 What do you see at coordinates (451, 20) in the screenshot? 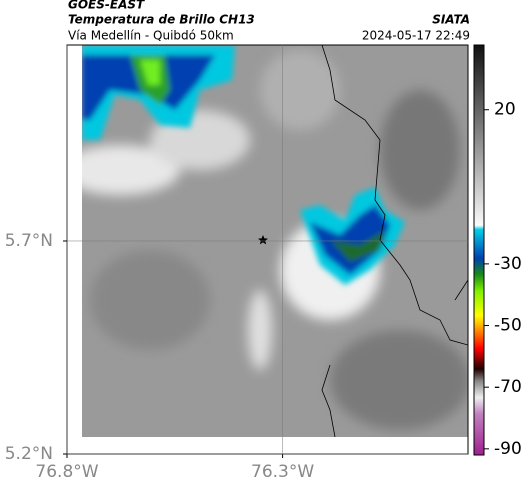
I see `source: SIATA` at bounding box center [451, 20].